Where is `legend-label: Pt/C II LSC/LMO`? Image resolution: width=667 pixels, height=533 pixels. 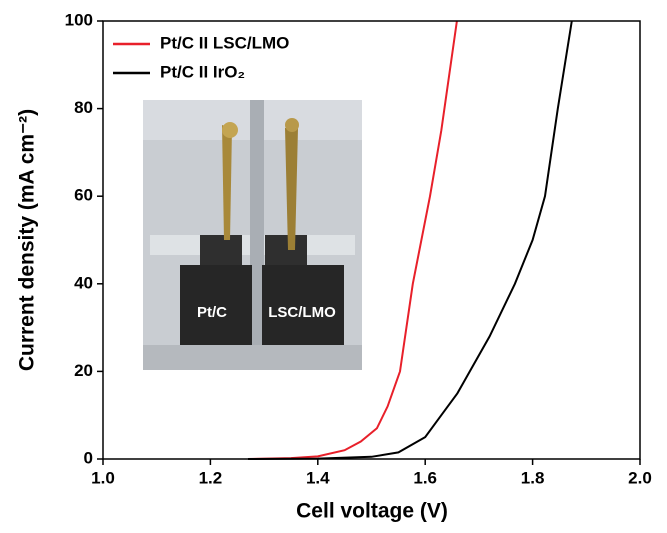 legend-label: Pt/C II LSC/LMO is located at coordinates (224, 42).